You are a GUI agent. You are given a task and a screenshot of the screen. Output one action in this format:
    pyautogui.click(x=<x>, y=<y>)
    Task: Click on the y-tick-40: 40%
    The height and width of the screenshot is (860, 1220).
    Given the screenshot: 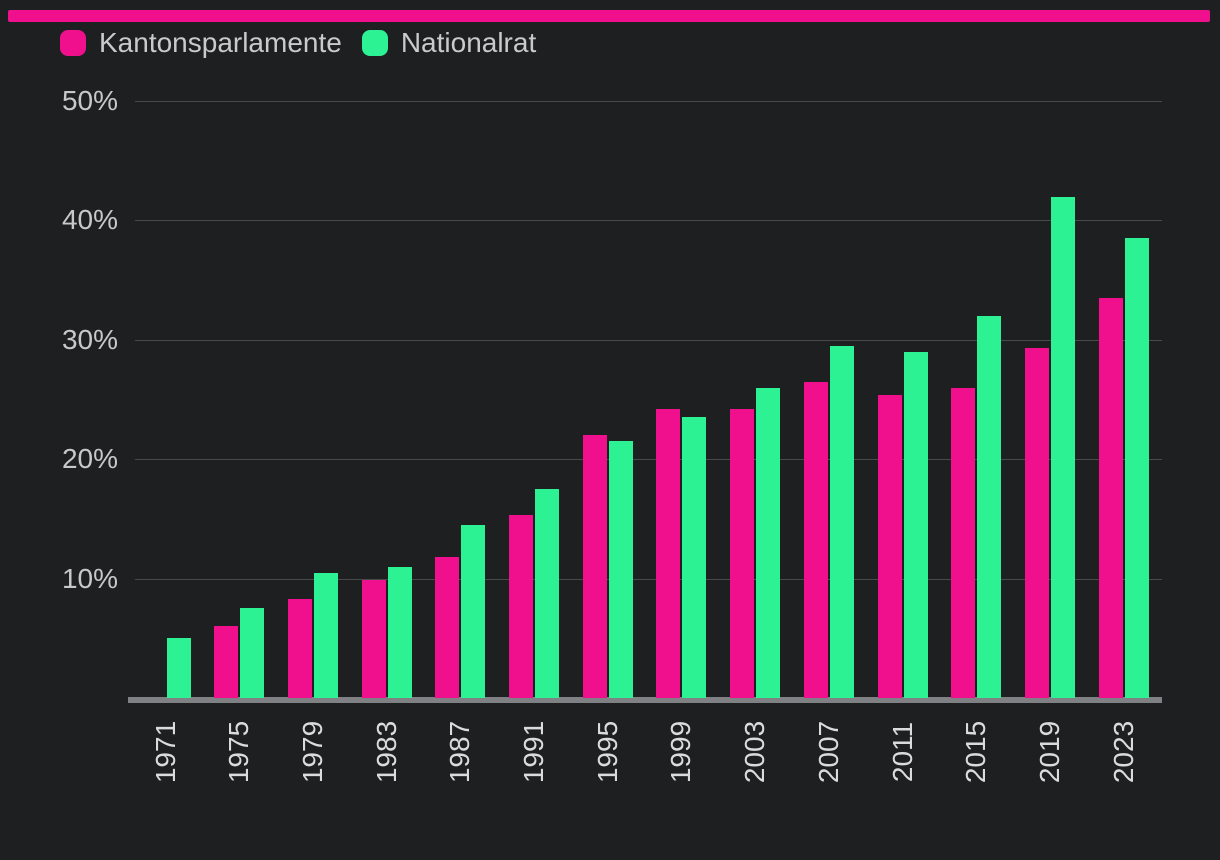 What is the action you would take?
    pyautogui.click(x=89, y=220)
    